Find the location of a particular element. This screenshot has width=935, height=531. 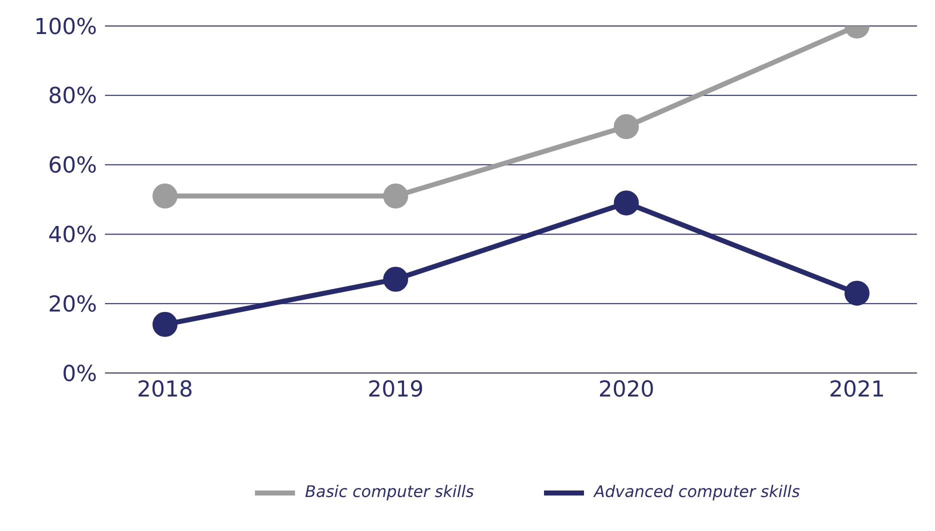

legend-label: Advanced computer skills is located at coordinates (697, 492).